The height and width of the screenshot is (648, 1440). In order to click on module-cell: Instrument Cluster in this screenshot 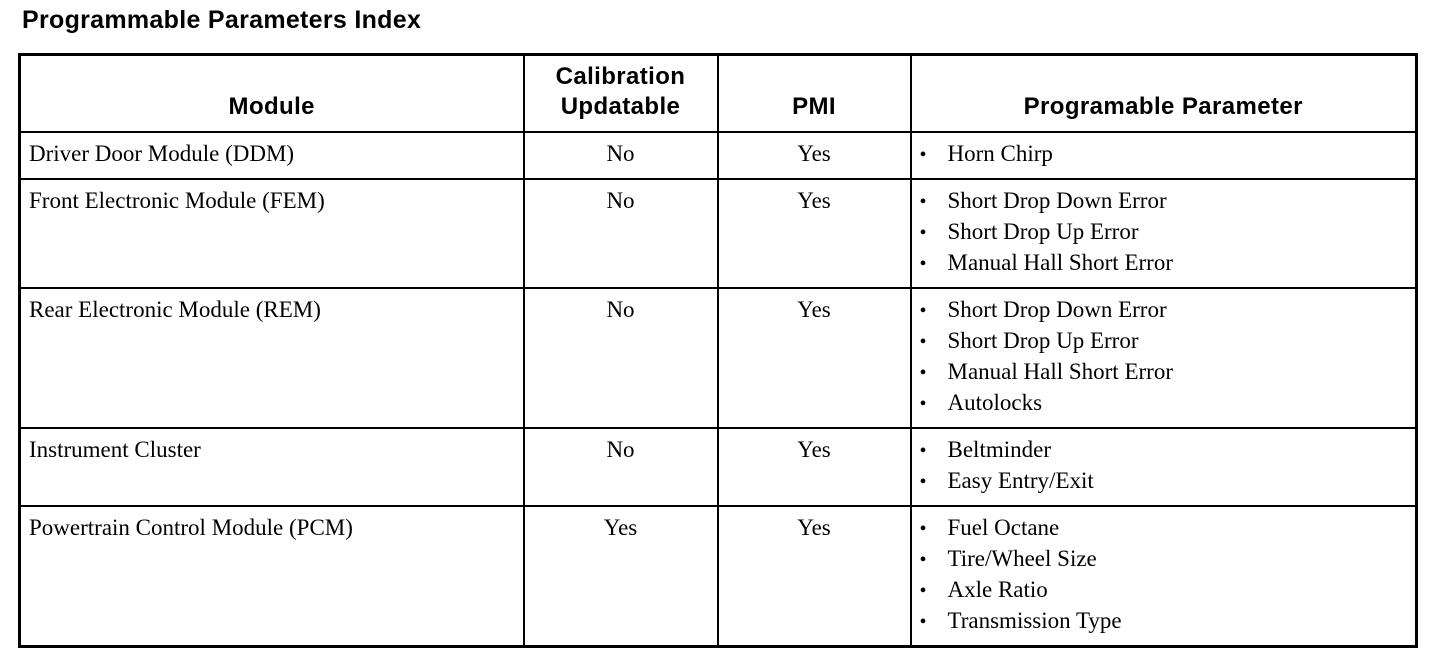, I will do `click(271, 467)`.